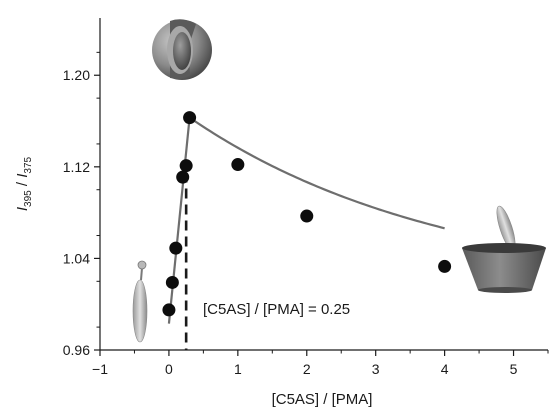 The height and width of the screenshot is (409, 550). I want to click on x-tick-label: 2, so click(307, 369).